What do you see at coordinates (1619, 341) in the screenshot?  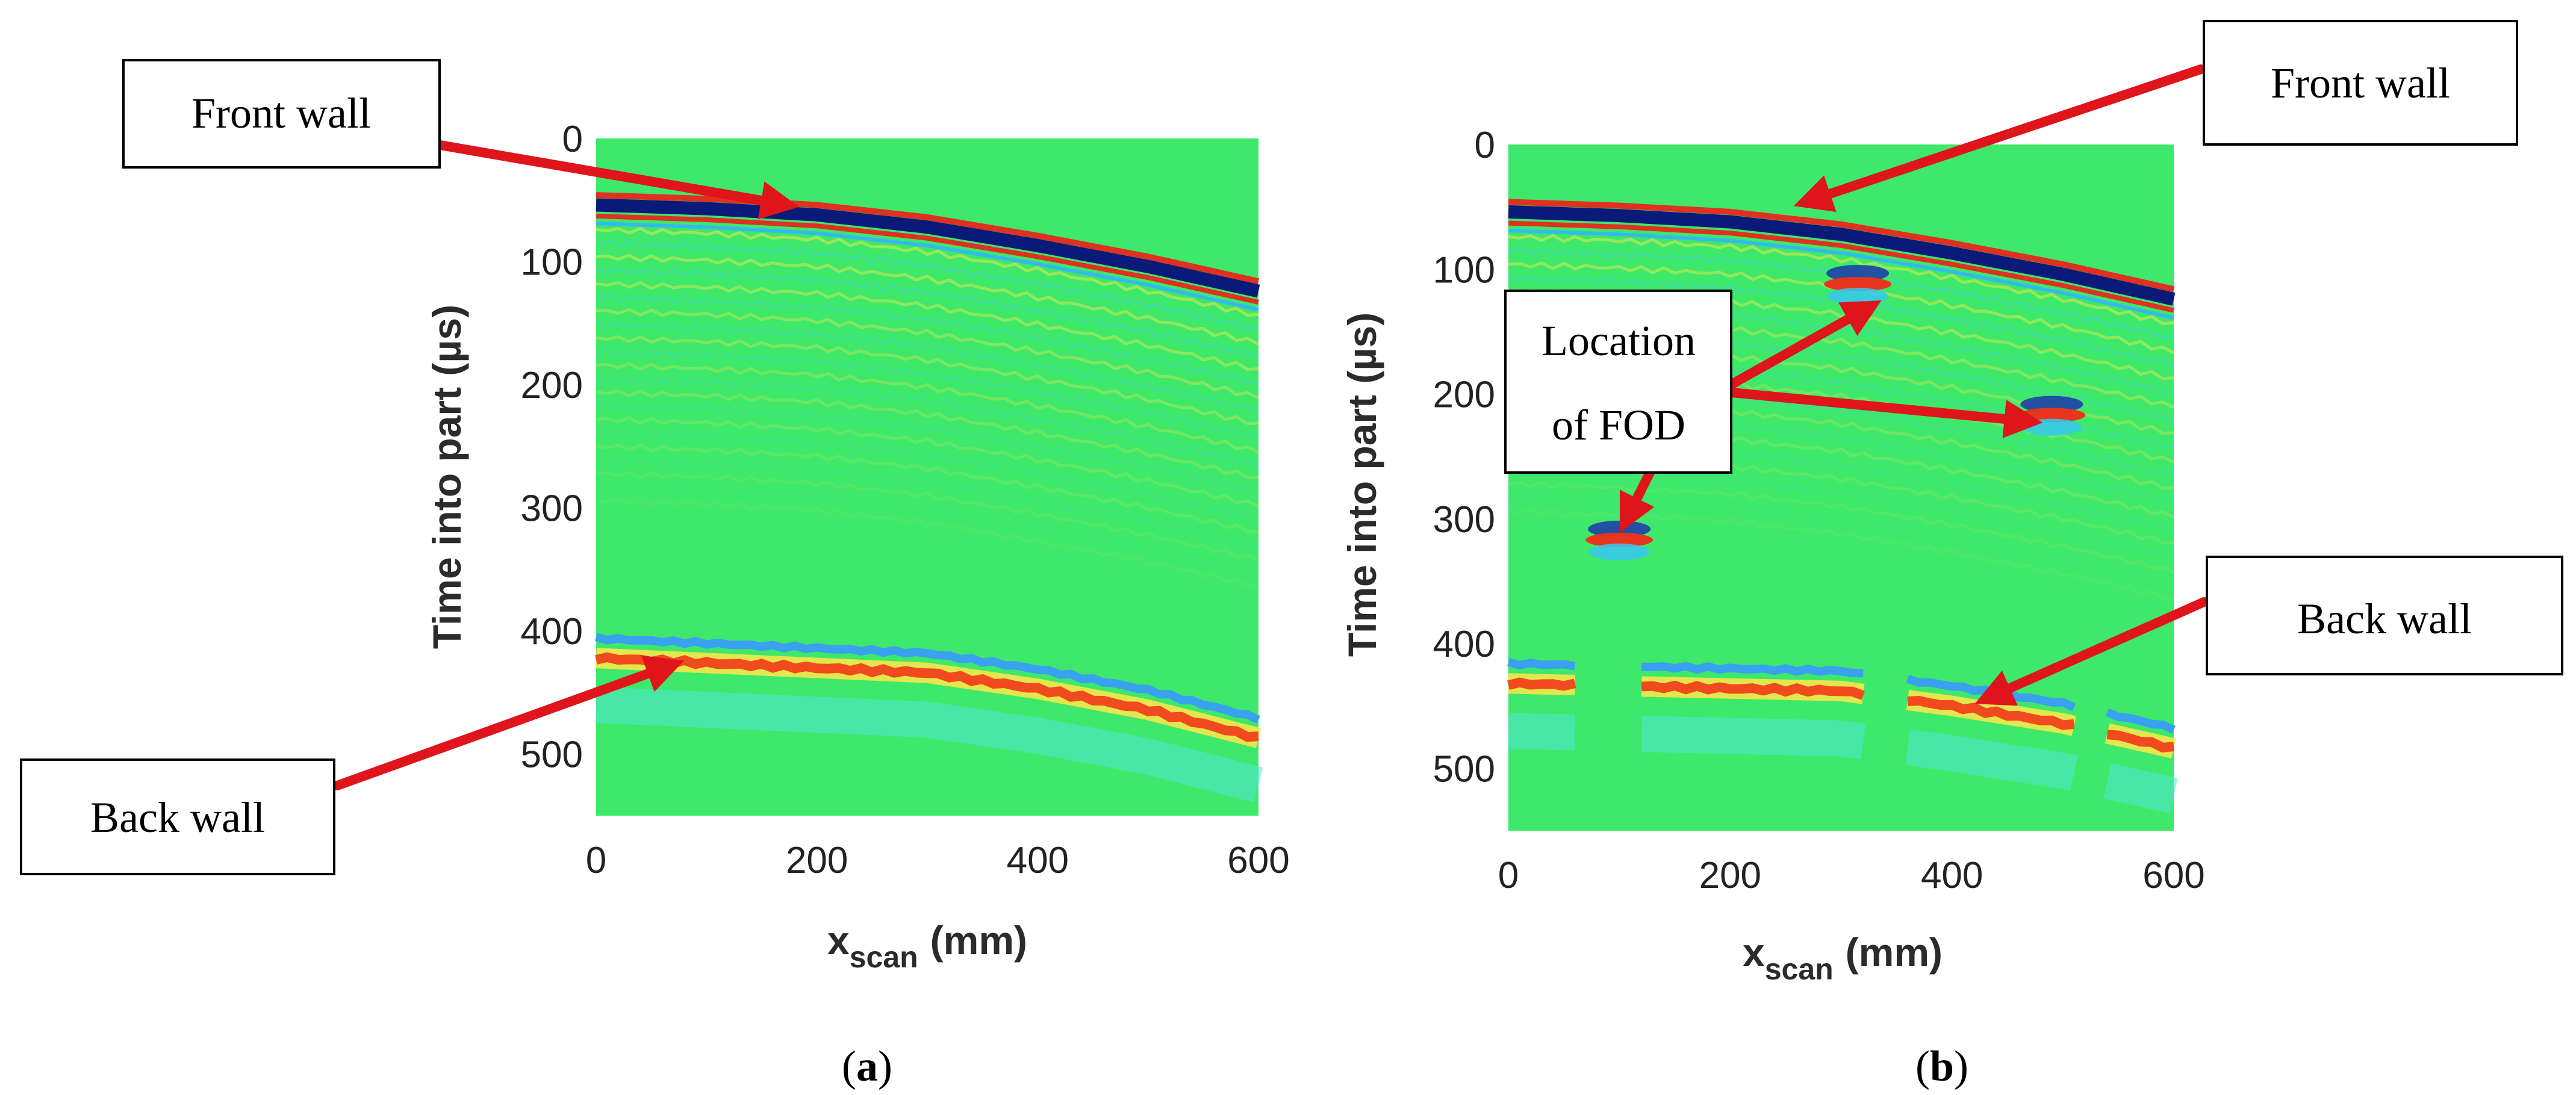 I see `svg-text: Location` at bounding box center [1619, 341].